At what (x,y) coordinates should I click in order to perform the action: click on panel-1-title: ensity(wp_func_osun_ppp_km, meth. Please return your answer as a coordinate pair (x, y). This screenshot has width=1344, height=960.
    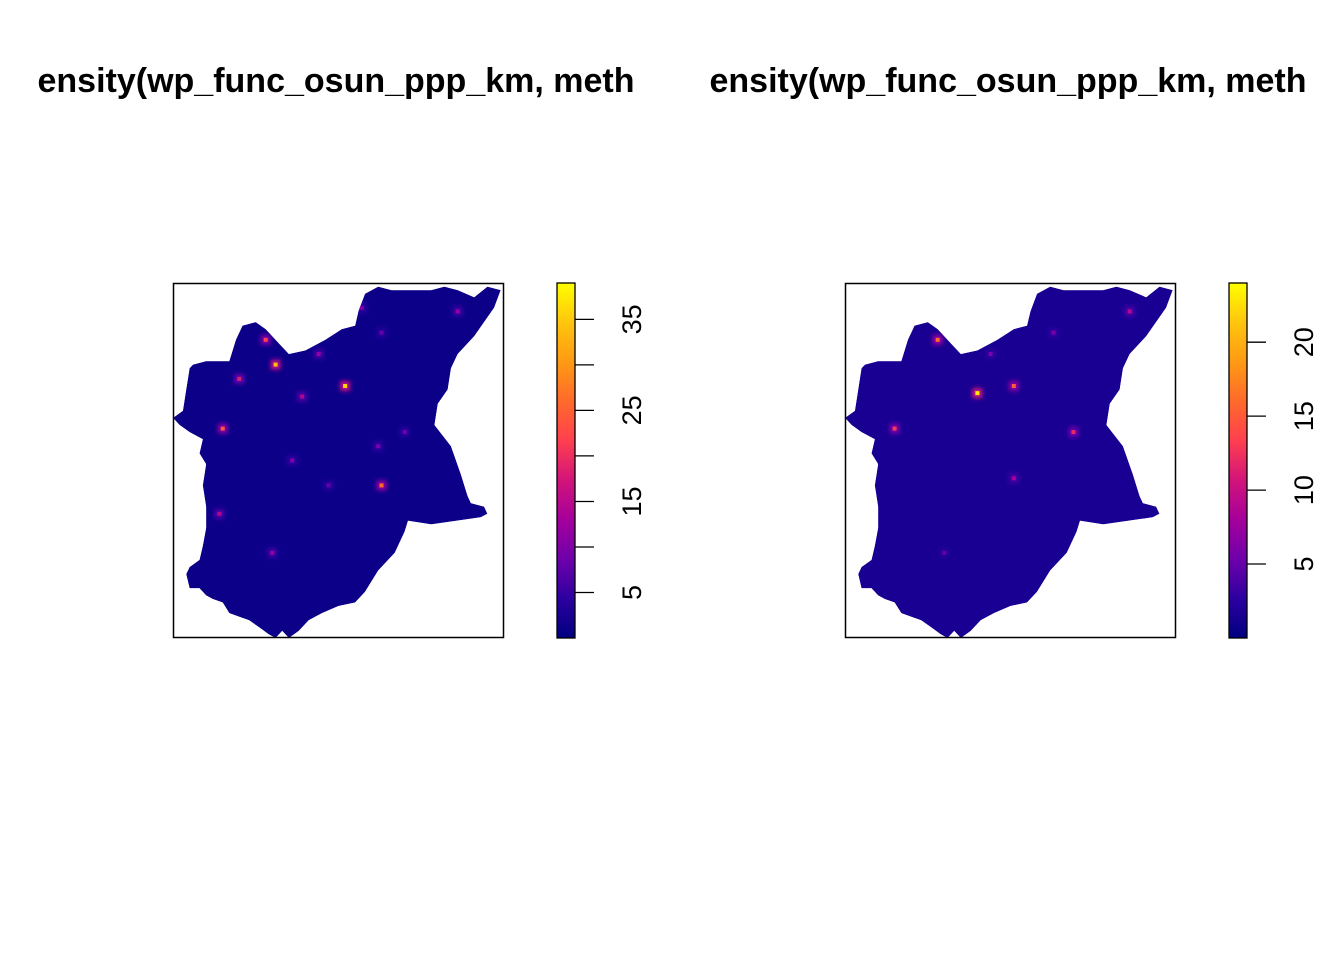
    Looking at the image, I should click on (336, 81).